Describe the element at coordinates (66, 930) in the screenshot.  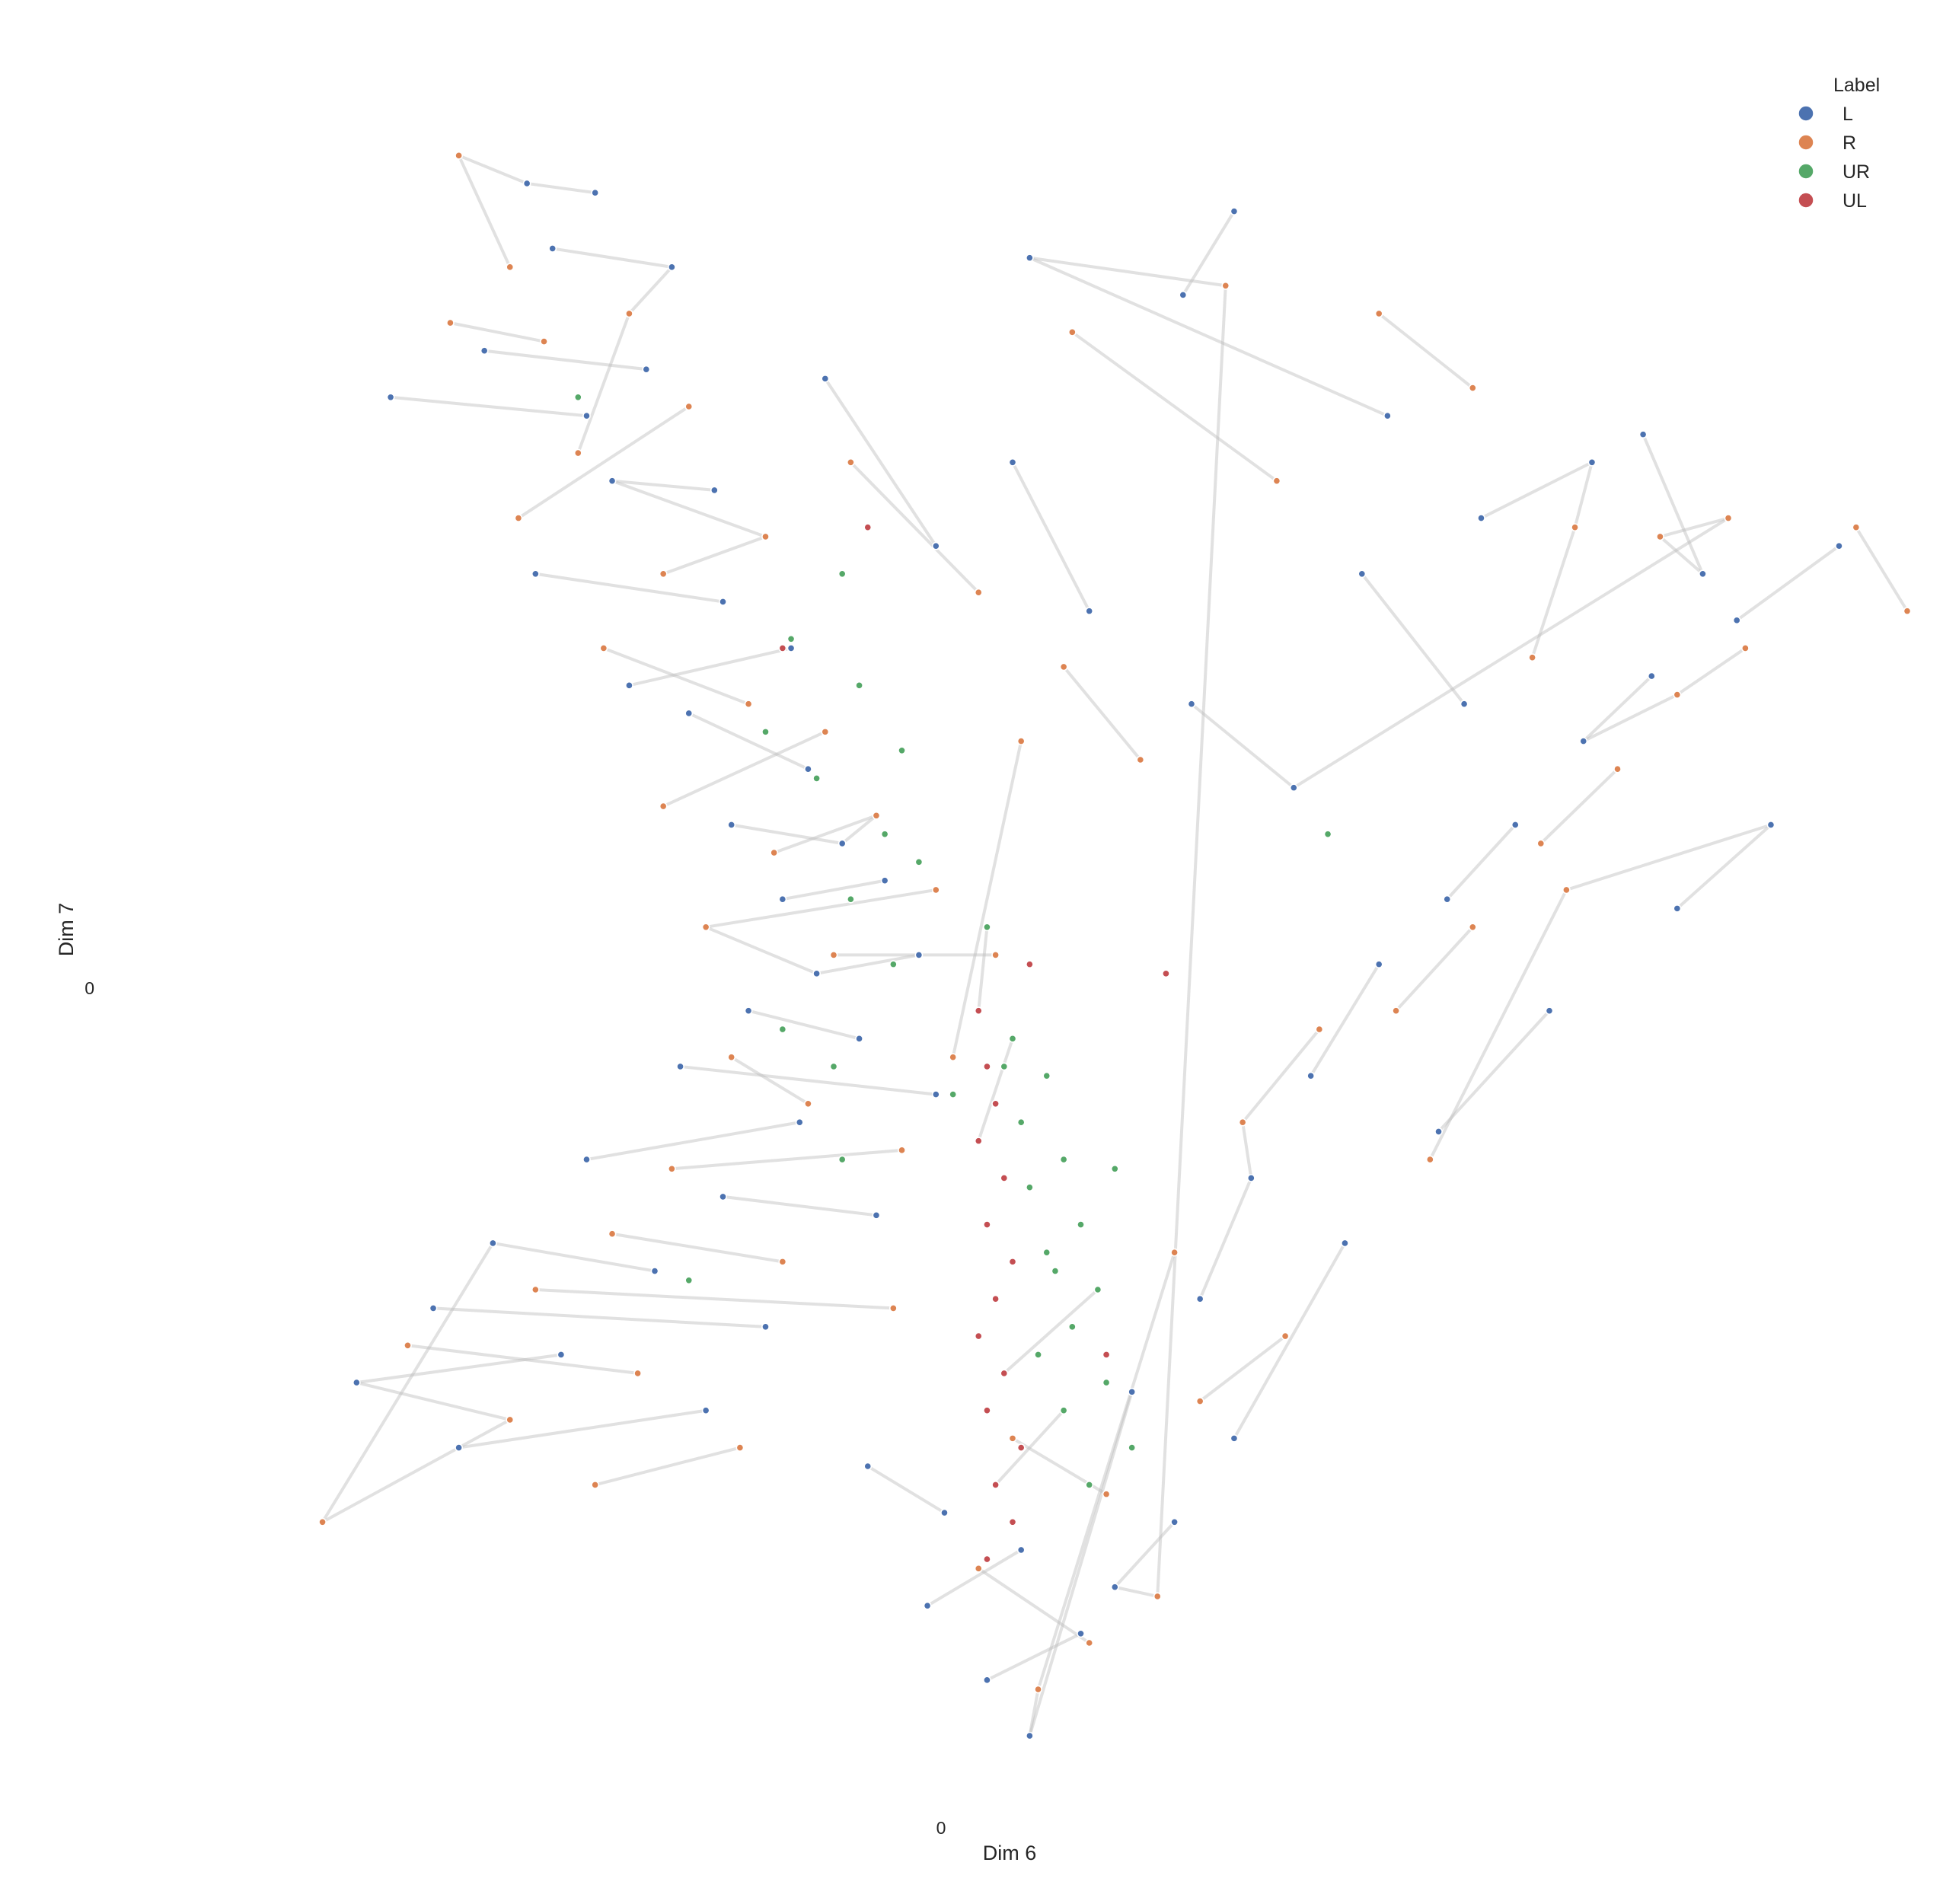
I see `y-axis-label: Dim 7` at that location.